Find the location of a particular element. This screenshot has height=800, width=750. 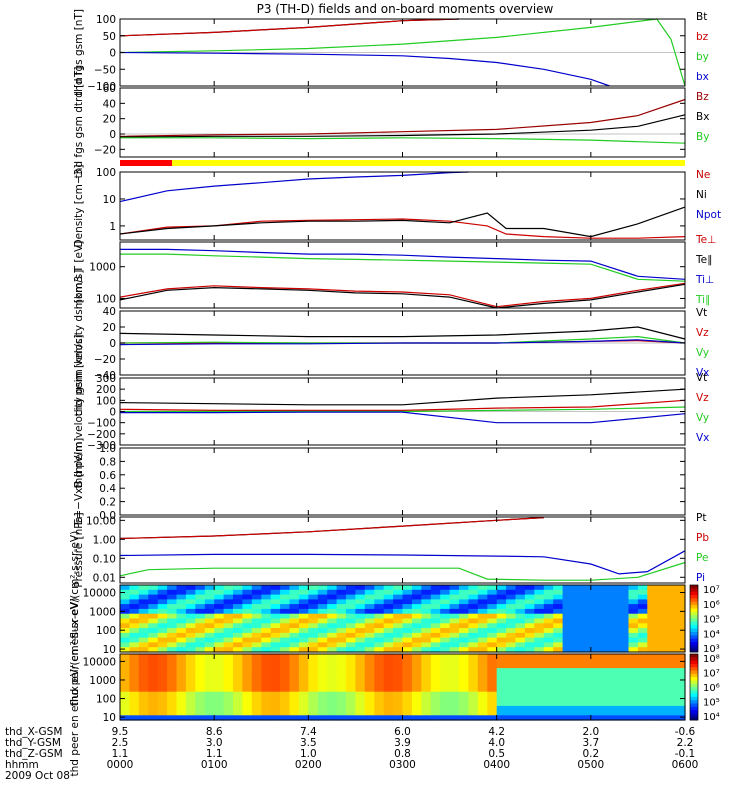

axis-row-label: thd_Z-GSM is located at coordinates (34, 754).